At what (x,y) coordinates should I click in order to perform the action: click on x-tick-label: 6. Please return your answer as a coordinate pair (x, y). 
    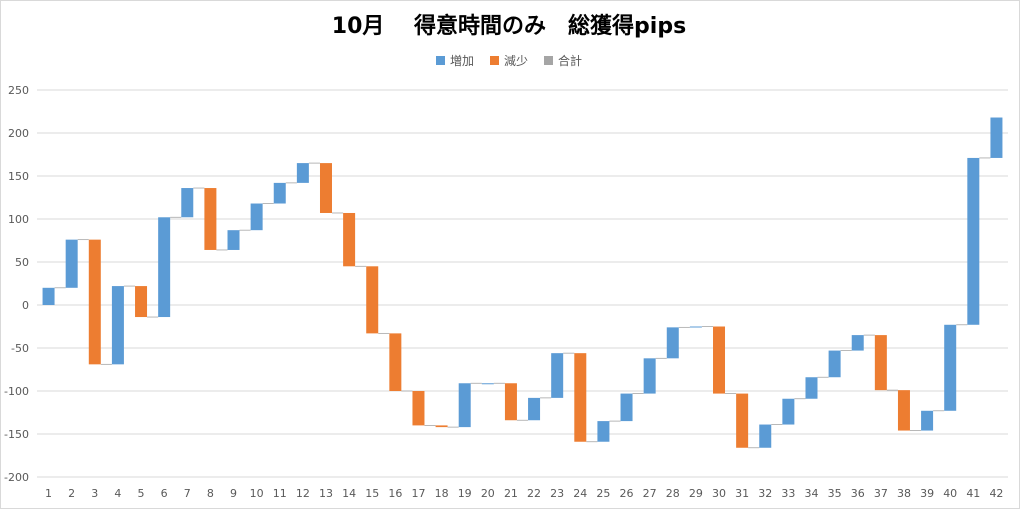
    Looking at the image, I should click on (164, 493).